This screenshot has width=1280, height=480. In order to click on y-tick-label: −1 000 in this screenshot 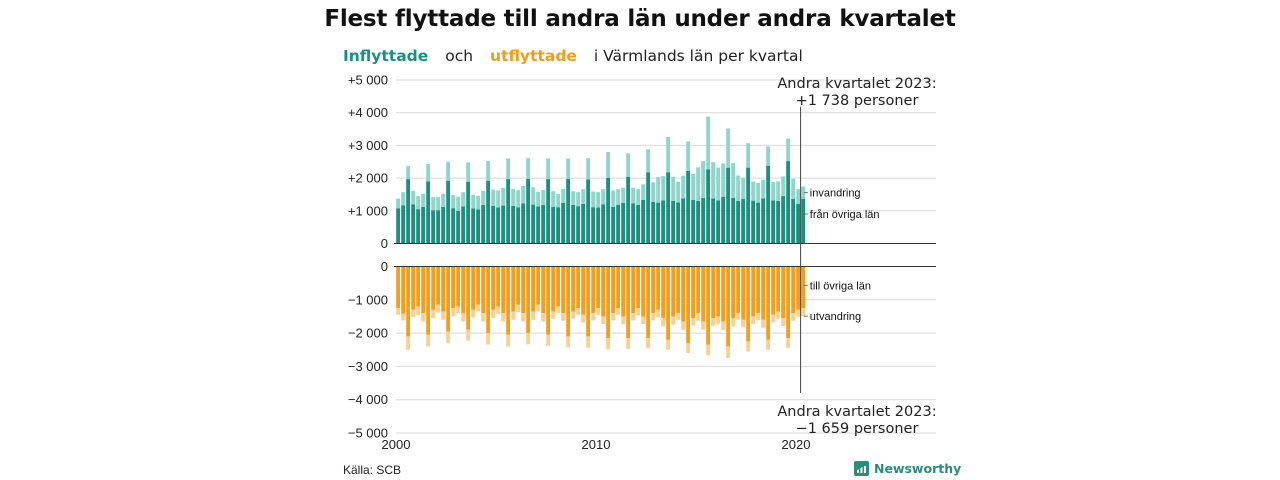, I will do `click(368, 299)`.